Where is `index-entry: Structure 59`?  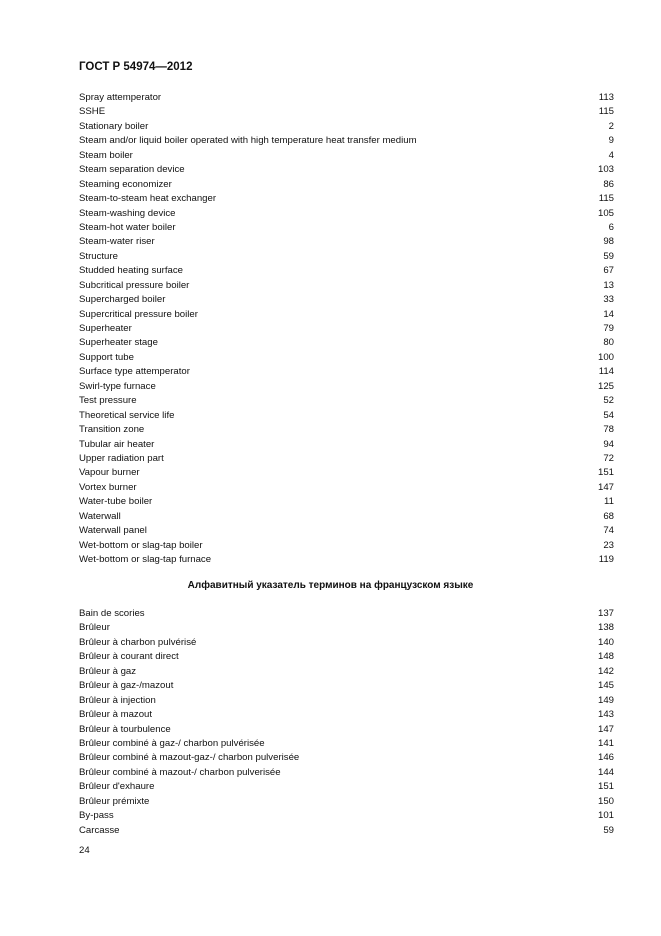 index-entry: Structure 59 is located at coordinates (346, 257).